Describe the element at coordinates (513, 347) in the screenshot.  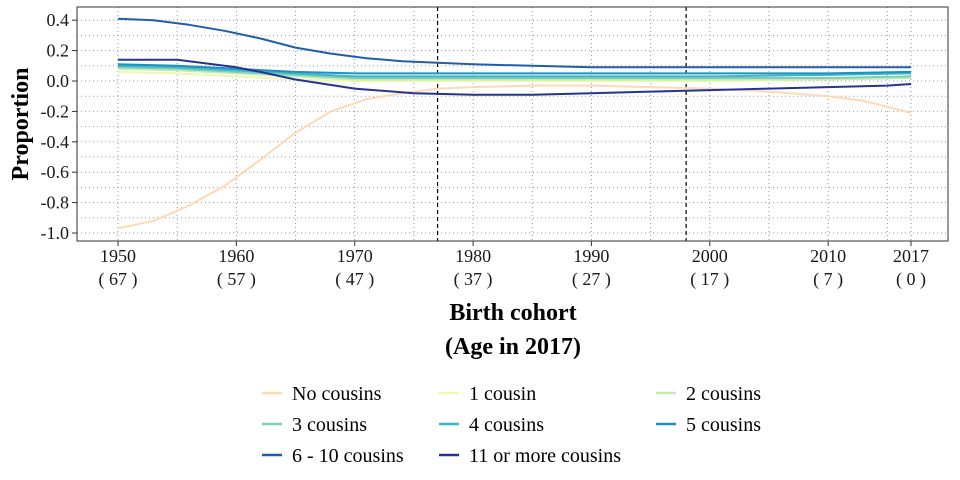
I see `x-axis-subtitle: (Age in 2017)` at that location.